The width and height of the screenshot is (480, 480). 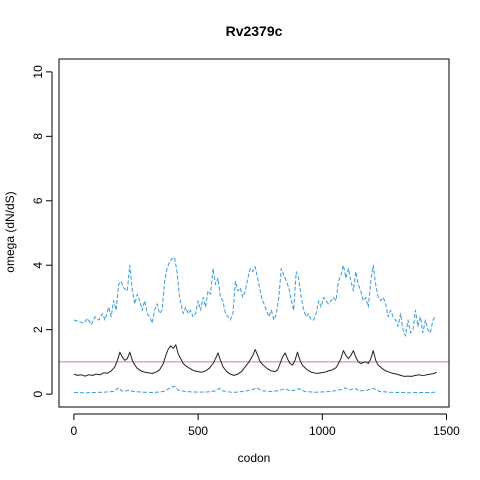 I want to click on x-tick-label: 500, so click(x=198, y=431).